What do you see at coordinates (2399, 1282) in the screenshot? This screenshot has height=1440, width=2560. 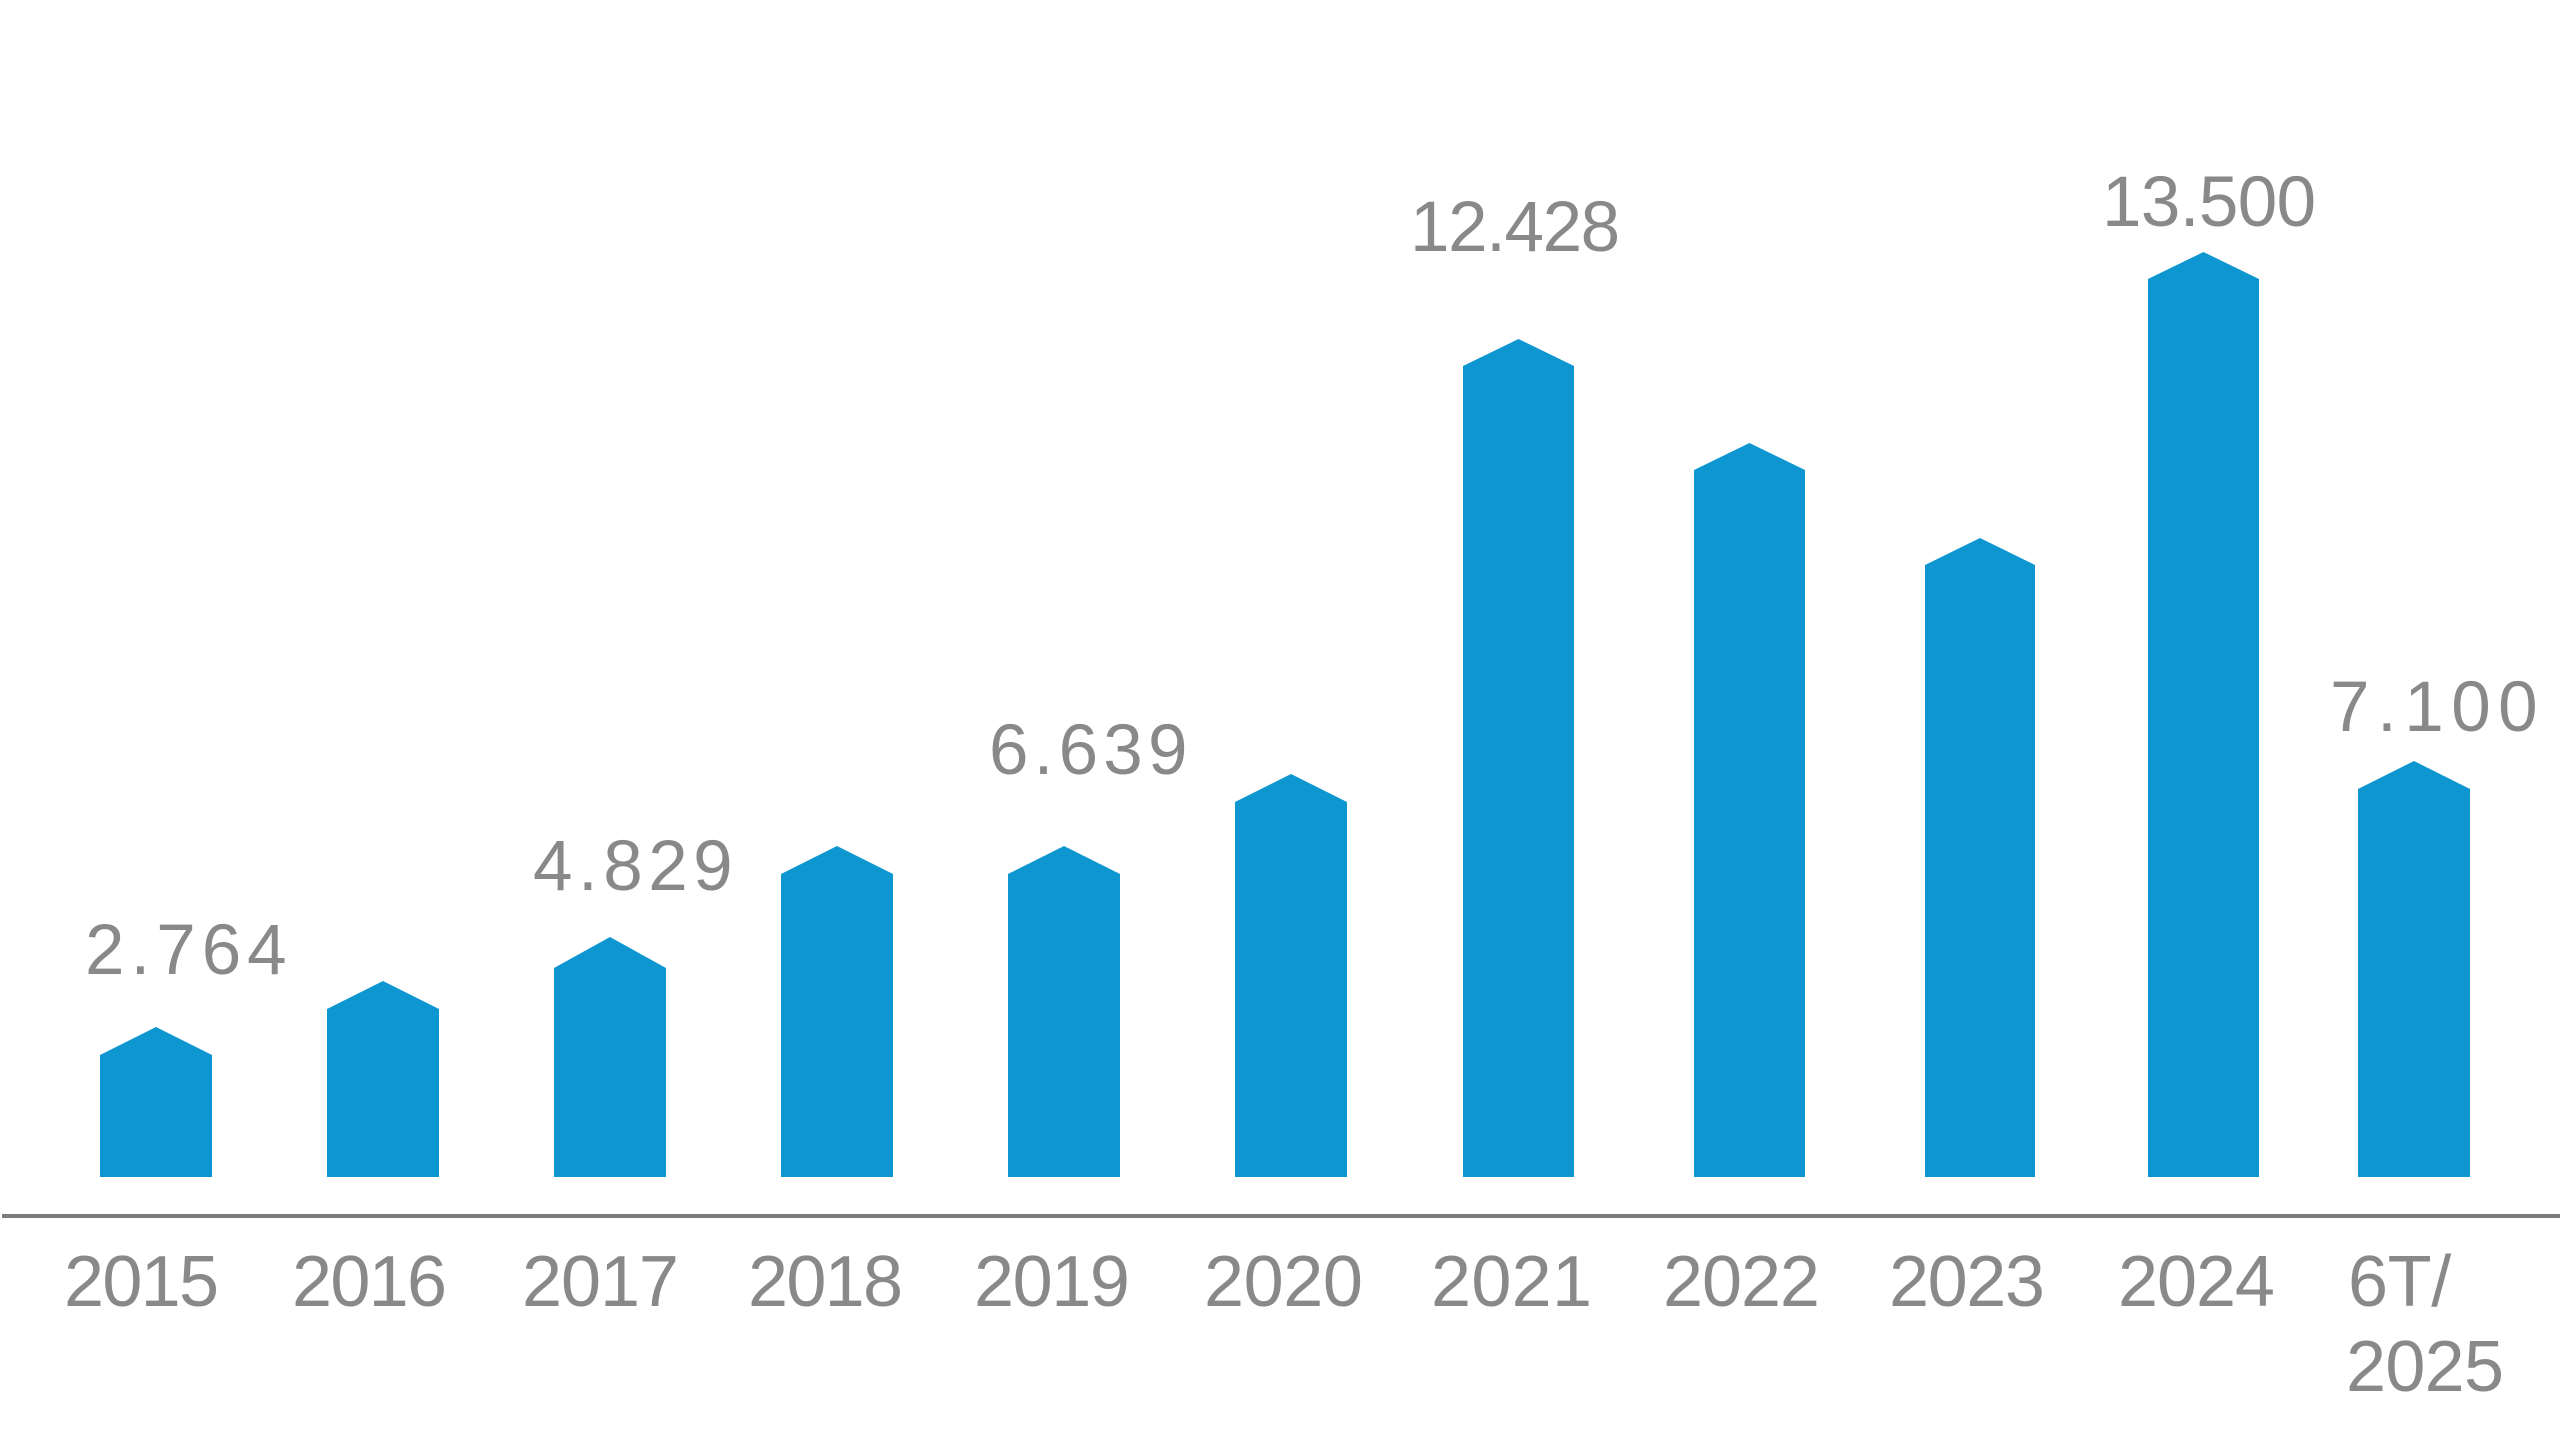 I see `svg-text: 6T/` at bounding box center [2399, 1282].